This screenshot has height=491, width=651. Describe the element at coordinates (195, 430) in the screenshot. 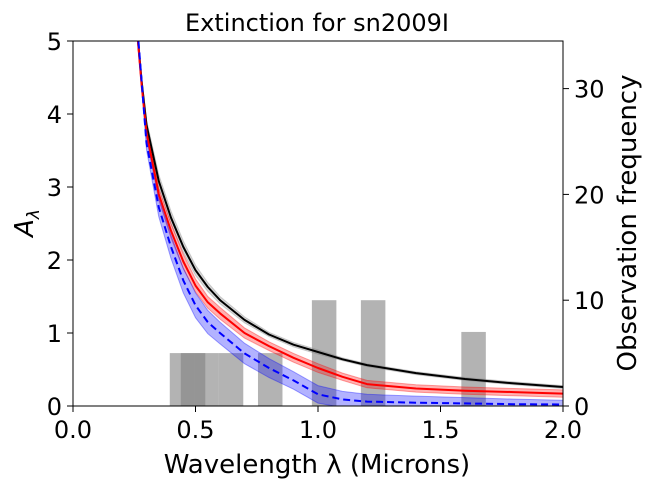

I see `x-tick-label: 0.5` at that location.